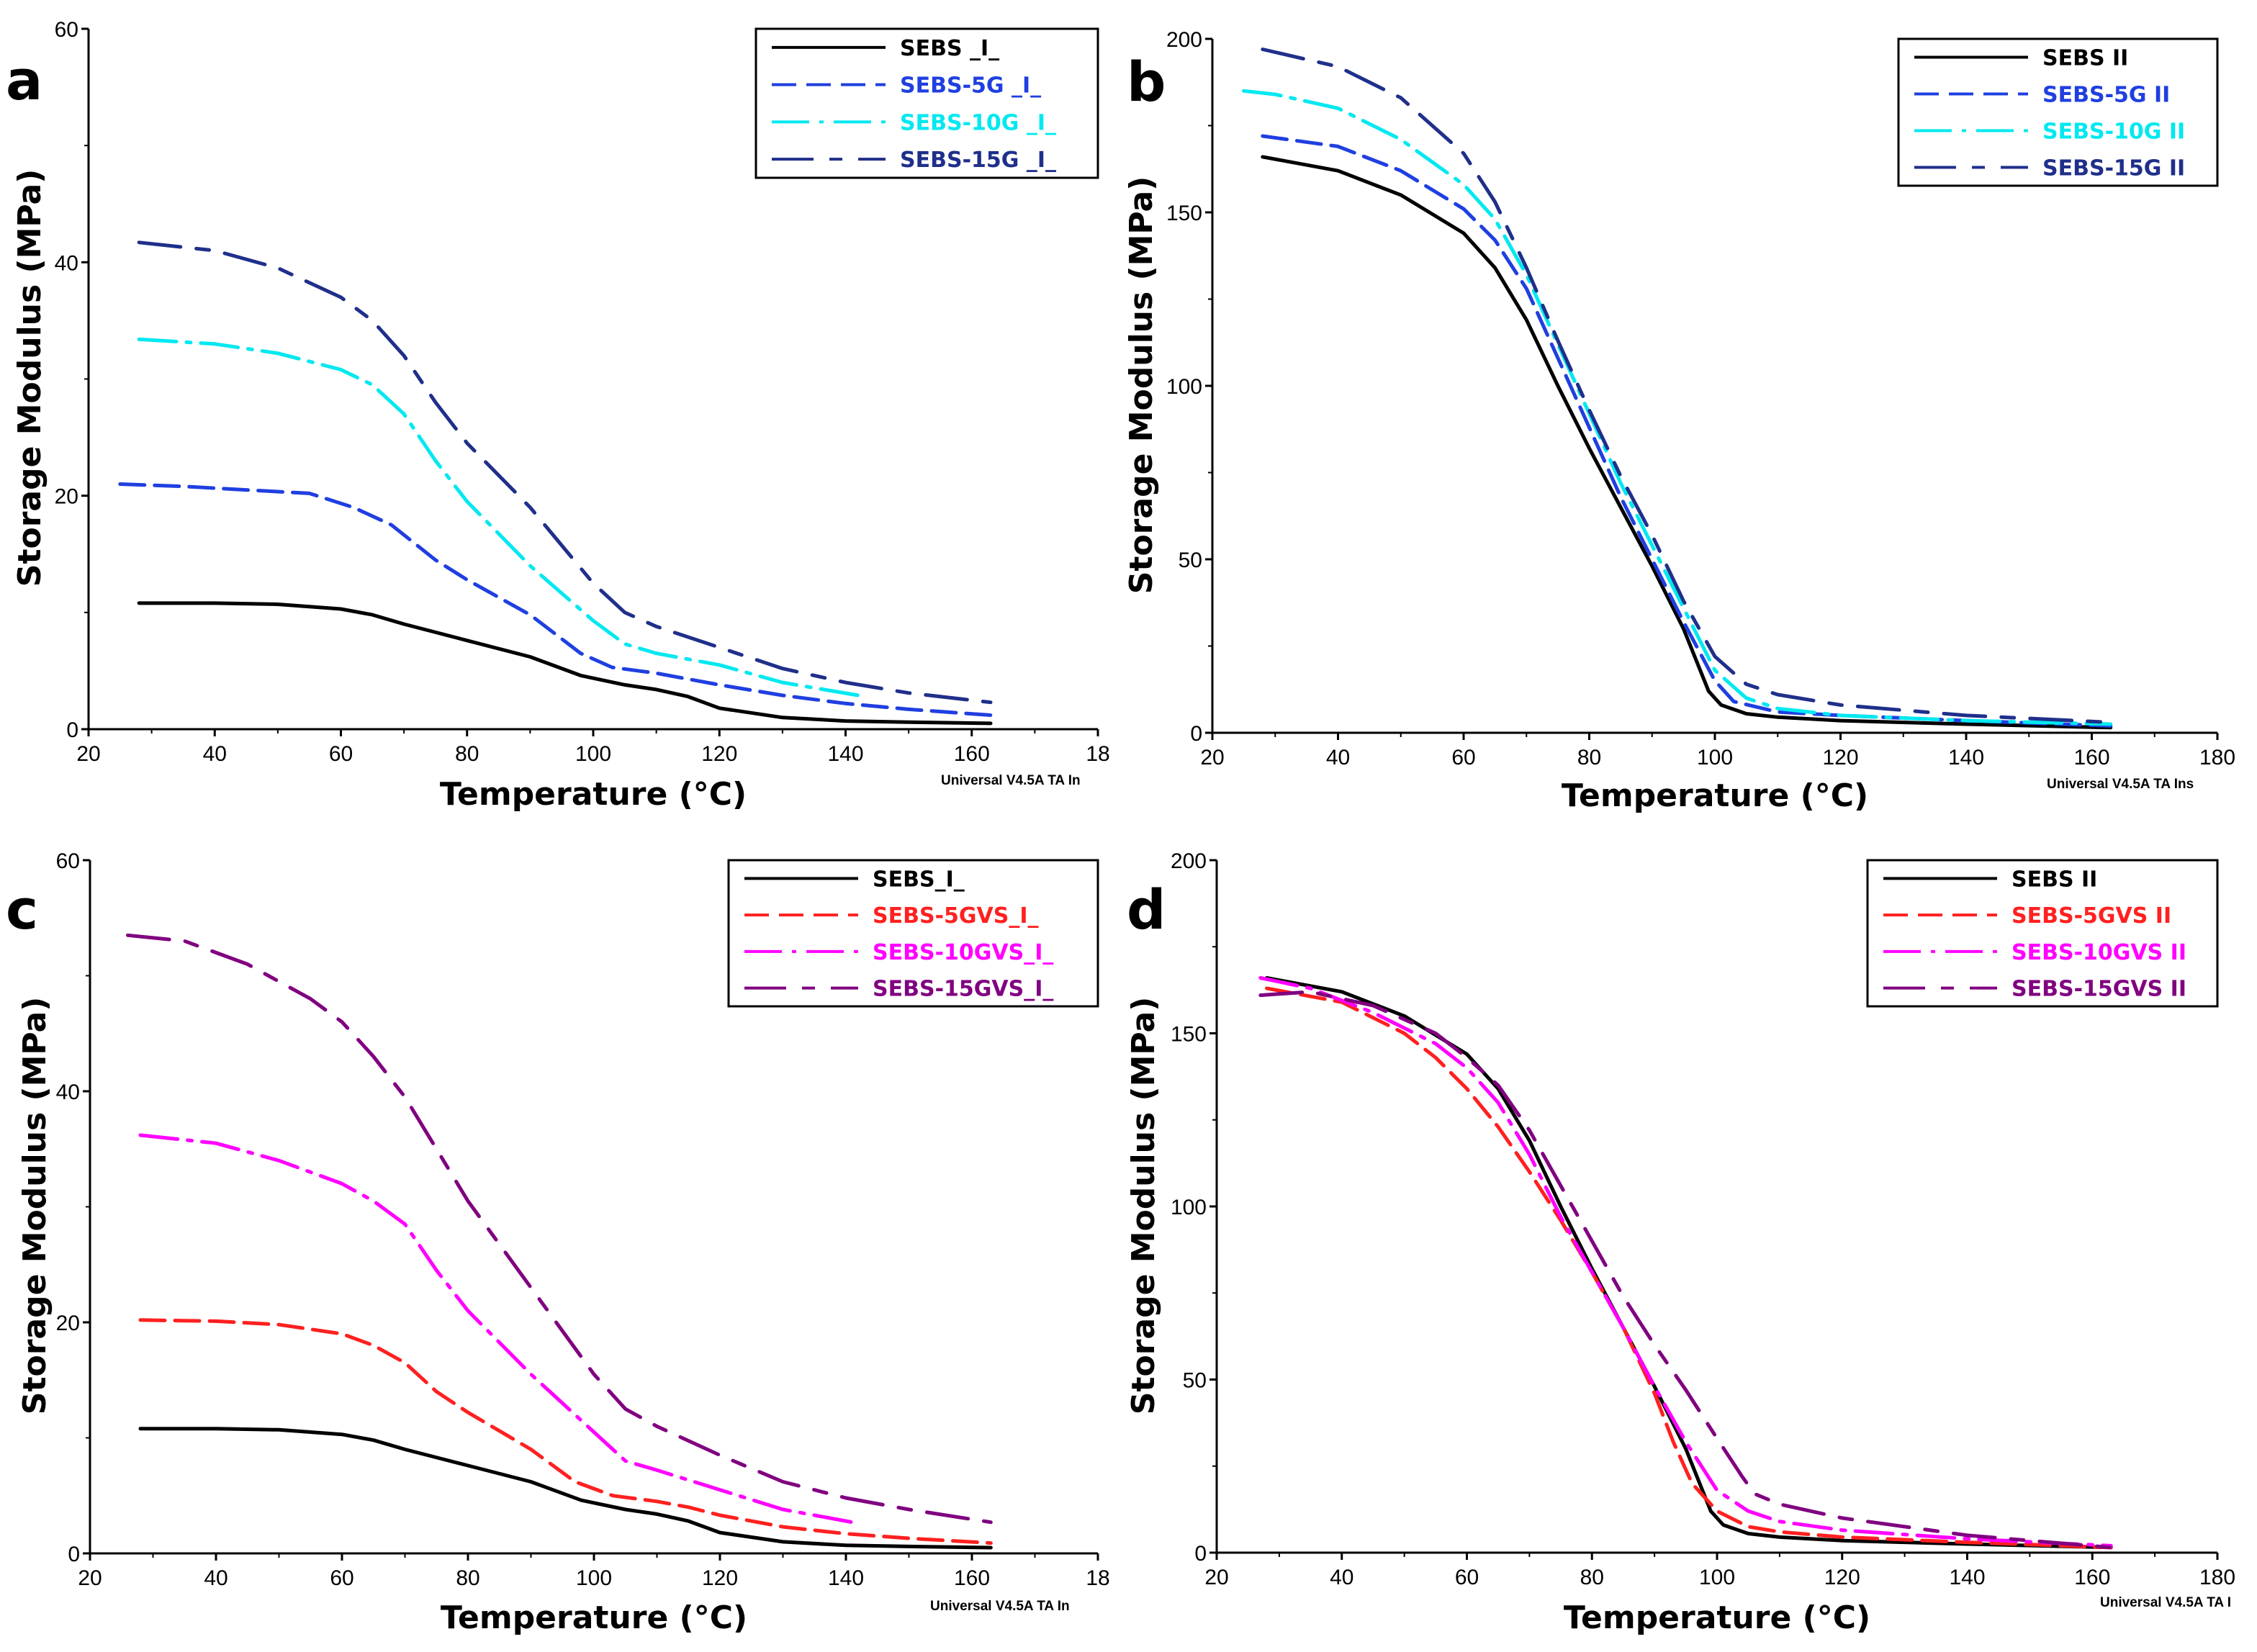 This screenshot has width=2257, height=1652. What do you see at coordinates (978, 122) in the screenshot?
I see `legend-entry: SEBS-10G _I_` at bounding box center [978, 122].